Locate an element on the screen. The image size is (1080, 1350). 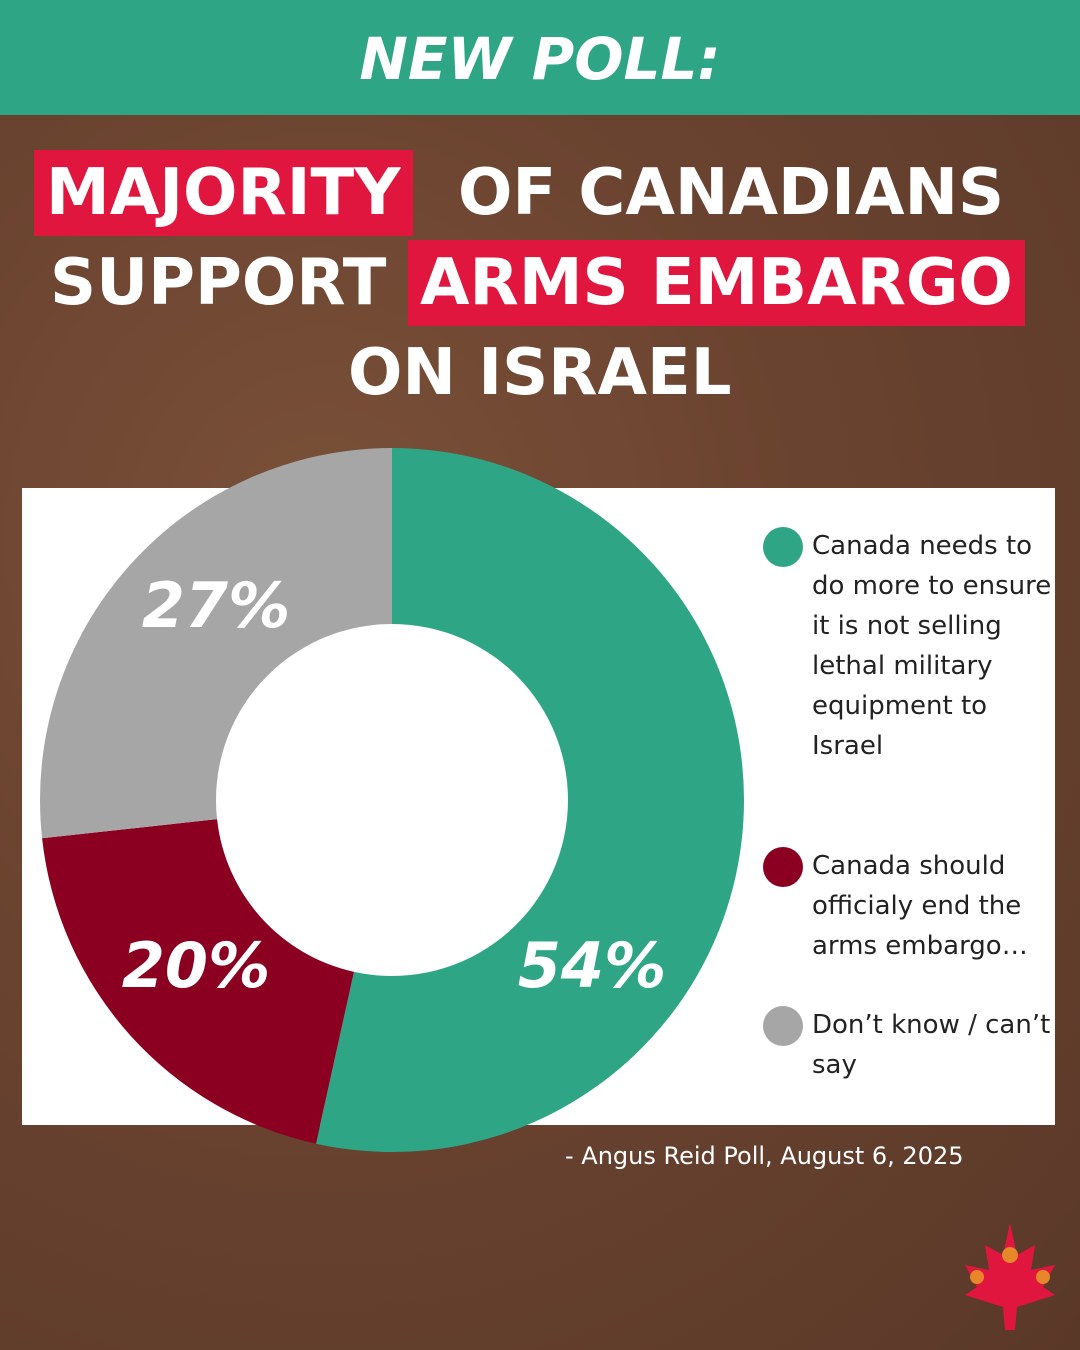
value-label: 54% is located at coordinates (592, 965).